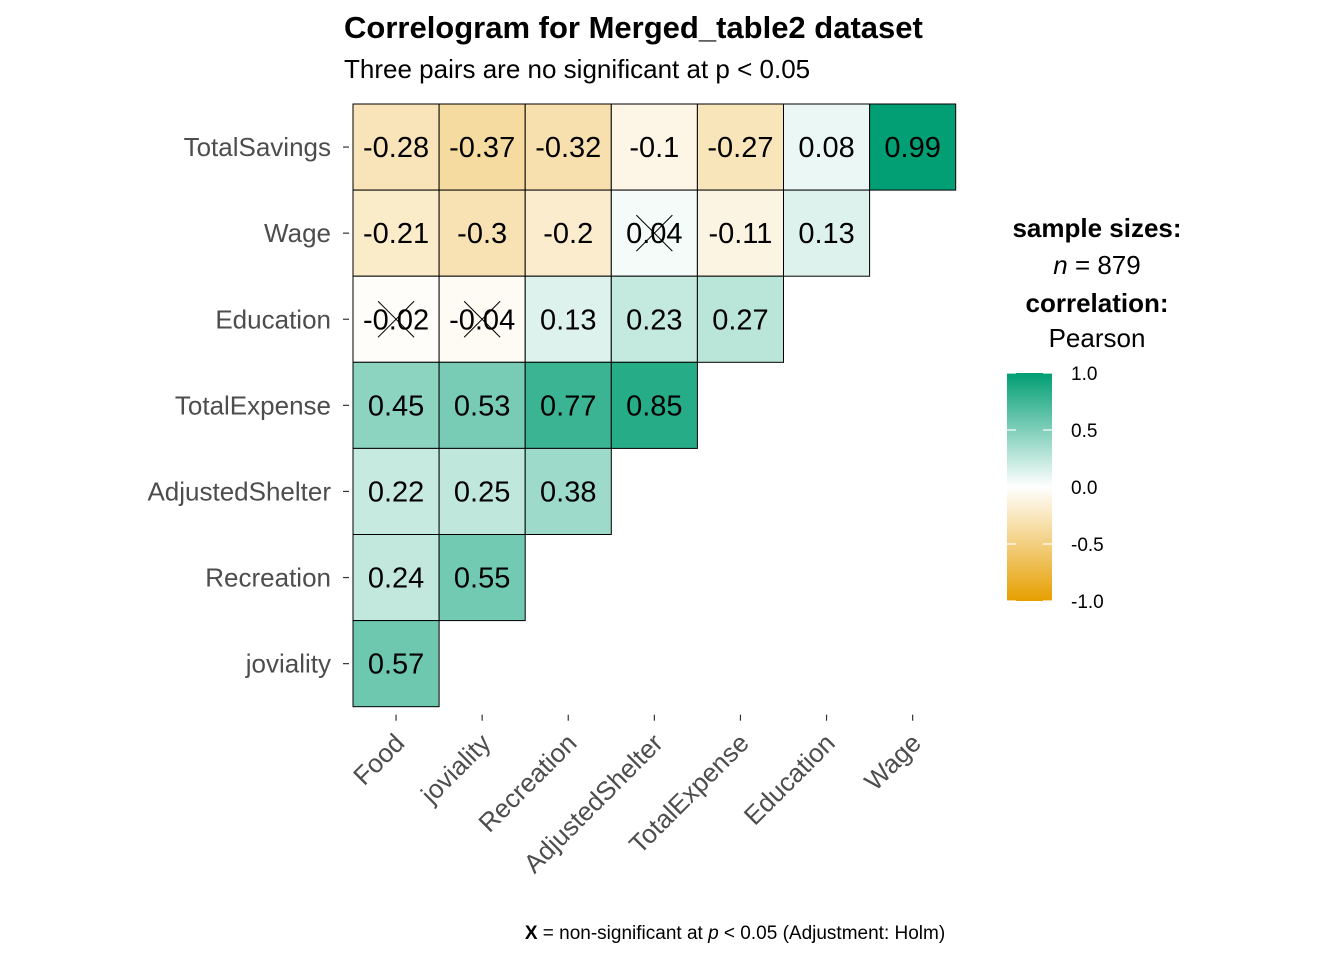 The width and height of the screenshot is (1344, 960). I want to click on cell-value-label: 0.08, so click(826, 148).